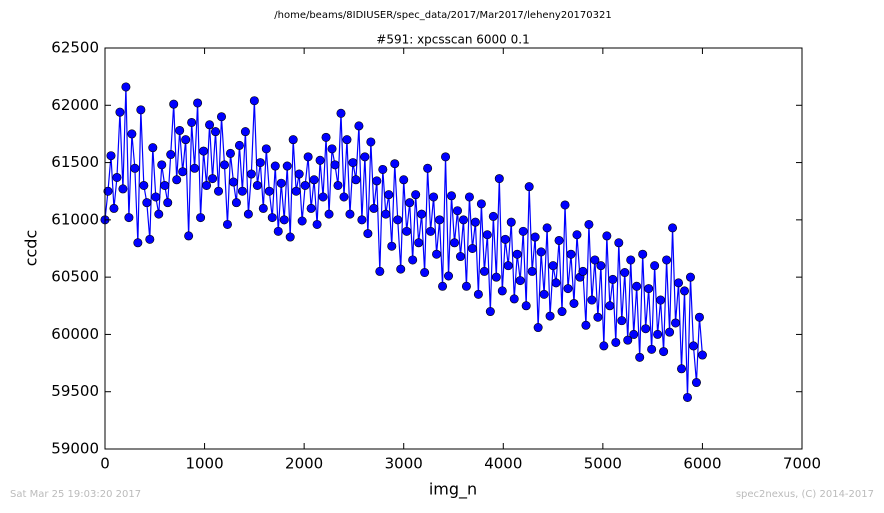  I want to click on y-tick-label: 60000, so click(75, 334).